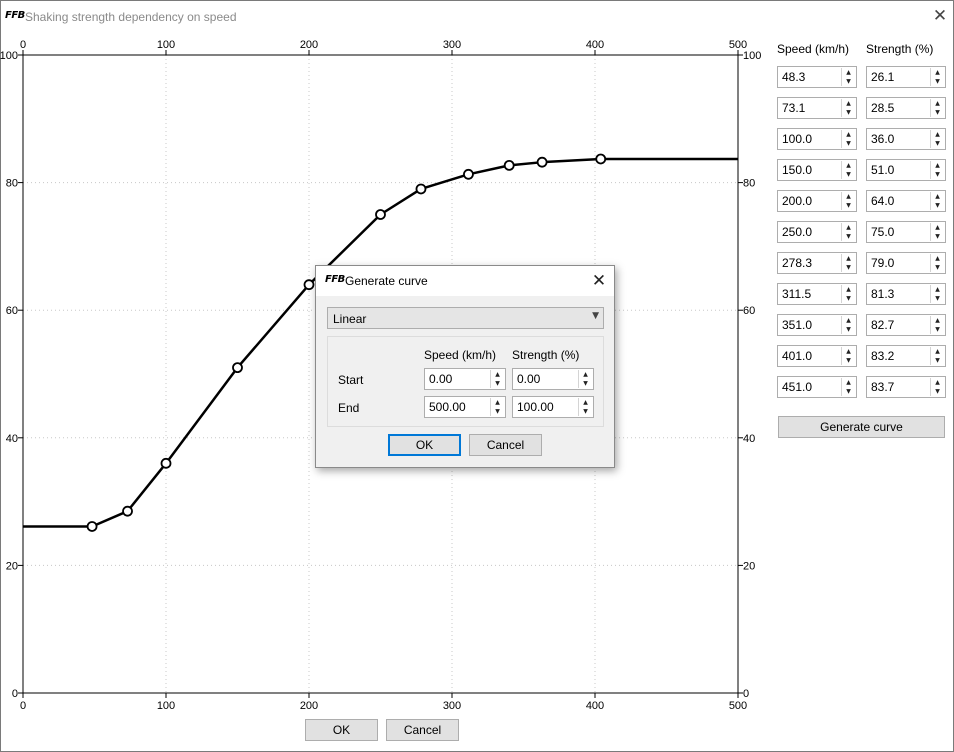 The height and width of the screenshot is (752, 954). What do you see at coordinates (817, 232) in the screenshot?
I see `speed-spinbox: 250.0 ▲ ▼` at bounding box center [817, 232].